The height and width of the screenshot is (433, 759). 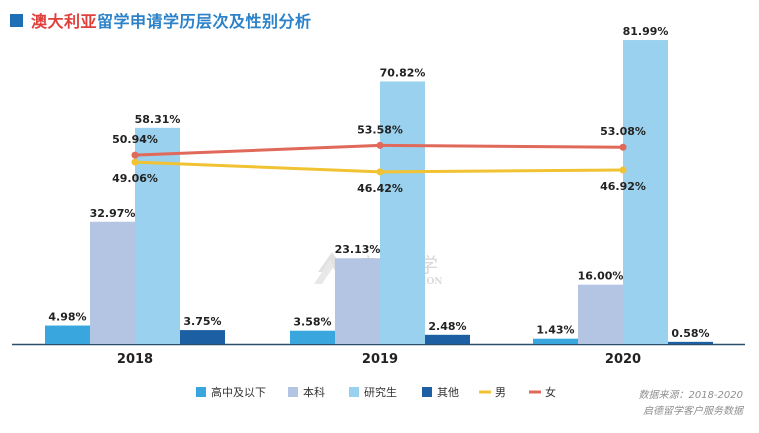 What do you see at coordinates (690, 342) in the screenshot?
I see `bar-other-2020` at bounding box center [690, 342].